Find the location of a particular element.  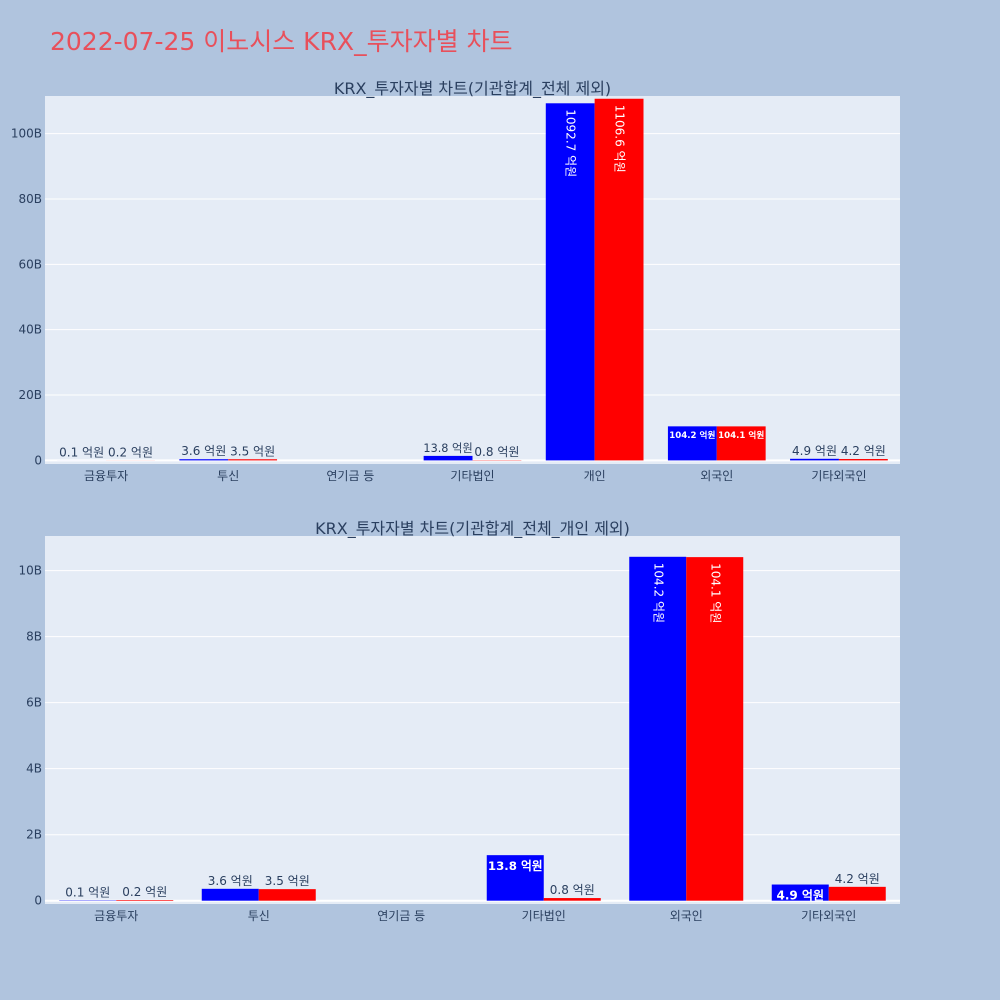

chart-title: KRX_투자자별 차트(기관합계_전체_개인 제외) is located at coordinates (472, 529).